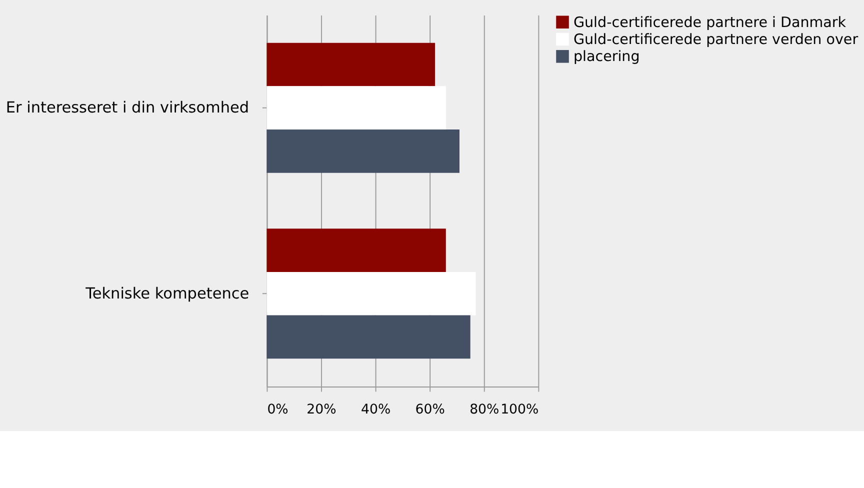 The width and height of the screenshot is (864, 488). Describe the element at coordinates (167, 293) in the screenshot. I see `y-tick-label: Tekniske kompetence` at that location.